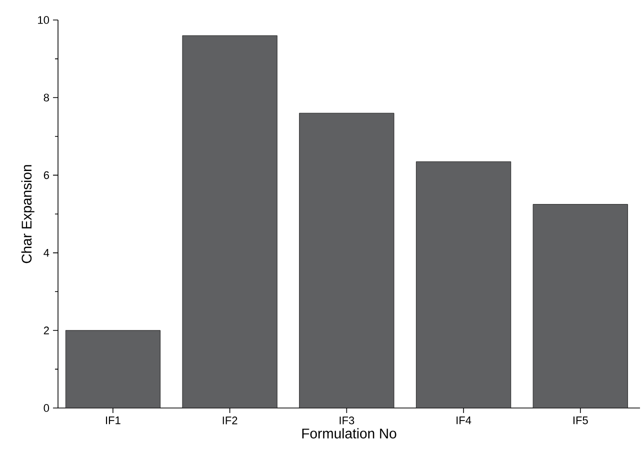  Describe the element at coordinates (464, 420) in the screenshot. I see `x-tick-label: IF4` at that location.